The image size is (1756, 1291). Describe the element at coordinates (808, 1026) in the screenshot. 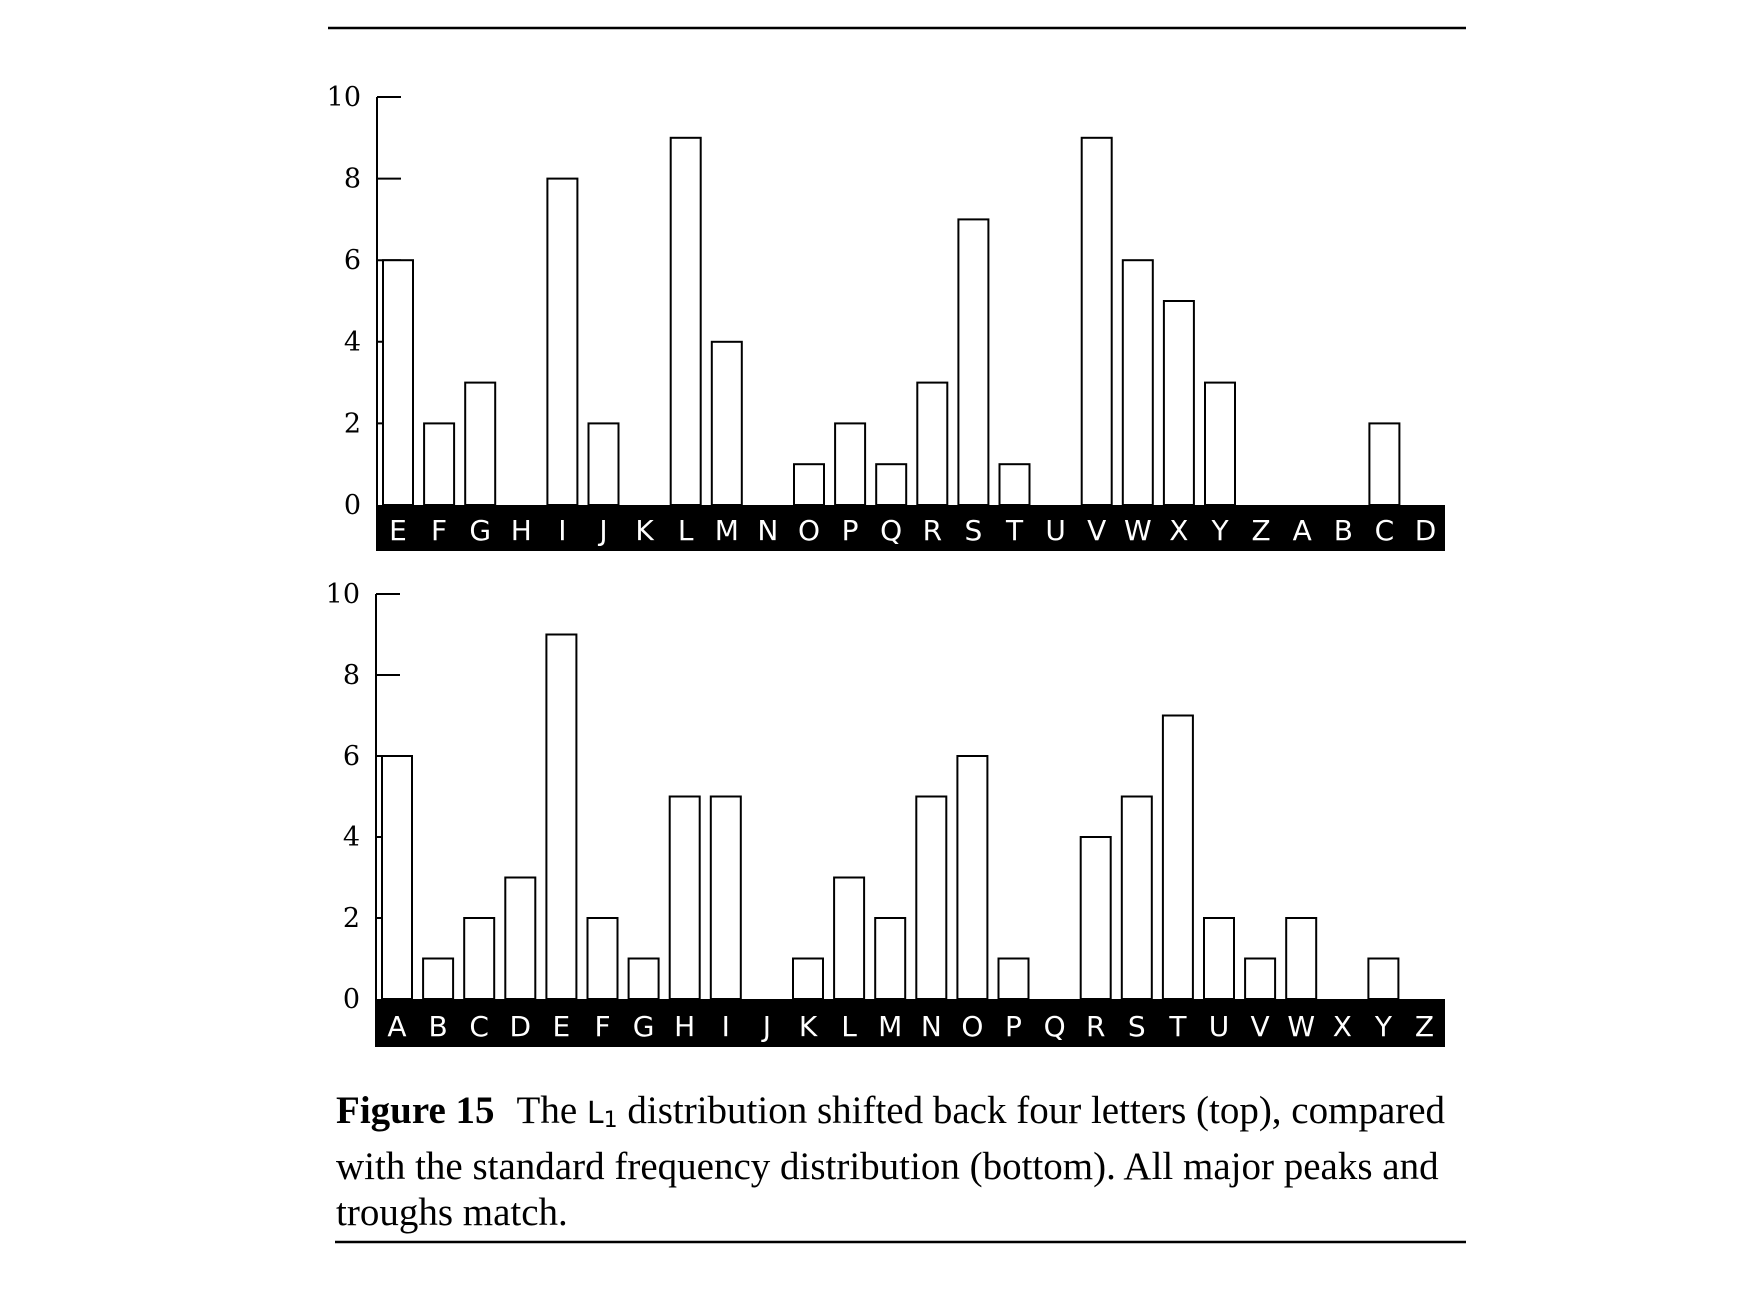

I see `bottom-category-label-K: K` at that location.